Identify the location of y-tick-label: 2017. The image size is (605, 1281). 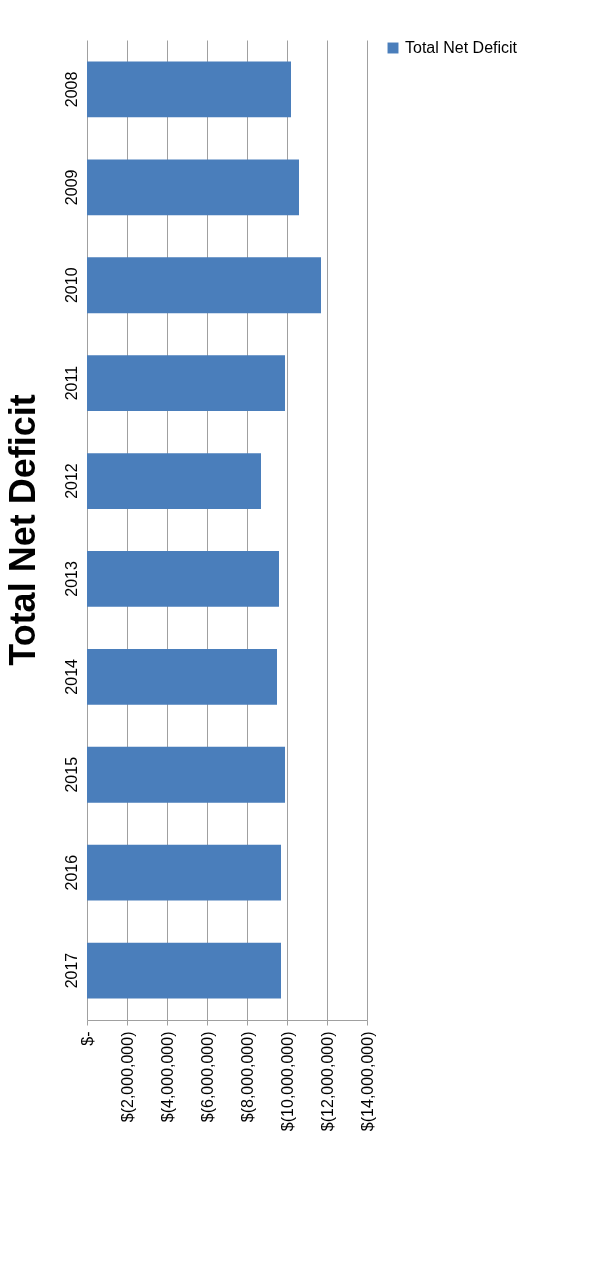
(71, 970).